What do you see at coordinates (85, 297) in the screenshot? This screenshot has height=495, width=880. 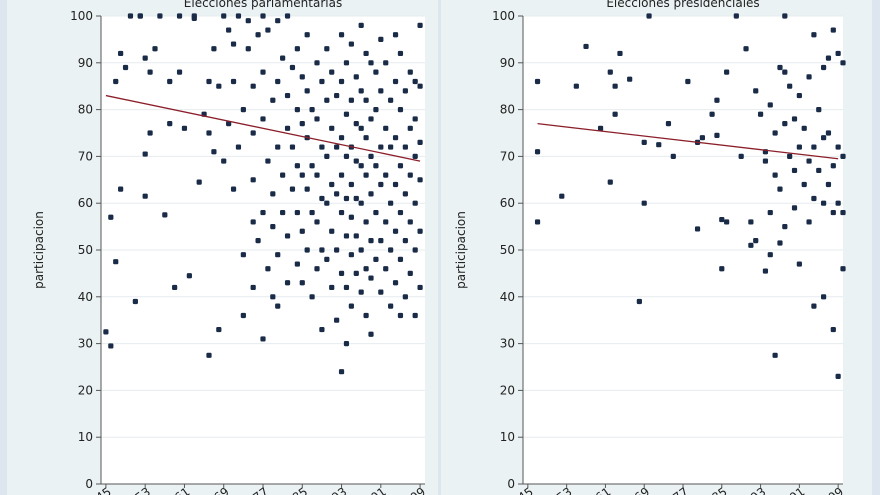 I see `y-tick-label: 40` at bounding box center [85, 297].